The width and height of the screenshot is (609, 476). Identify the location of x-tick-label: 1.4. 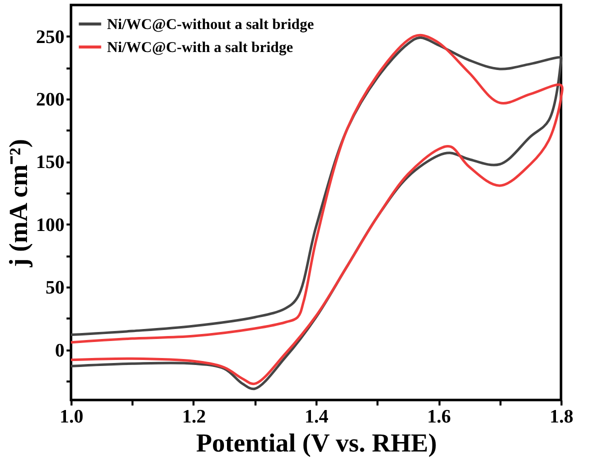
(316, 417).